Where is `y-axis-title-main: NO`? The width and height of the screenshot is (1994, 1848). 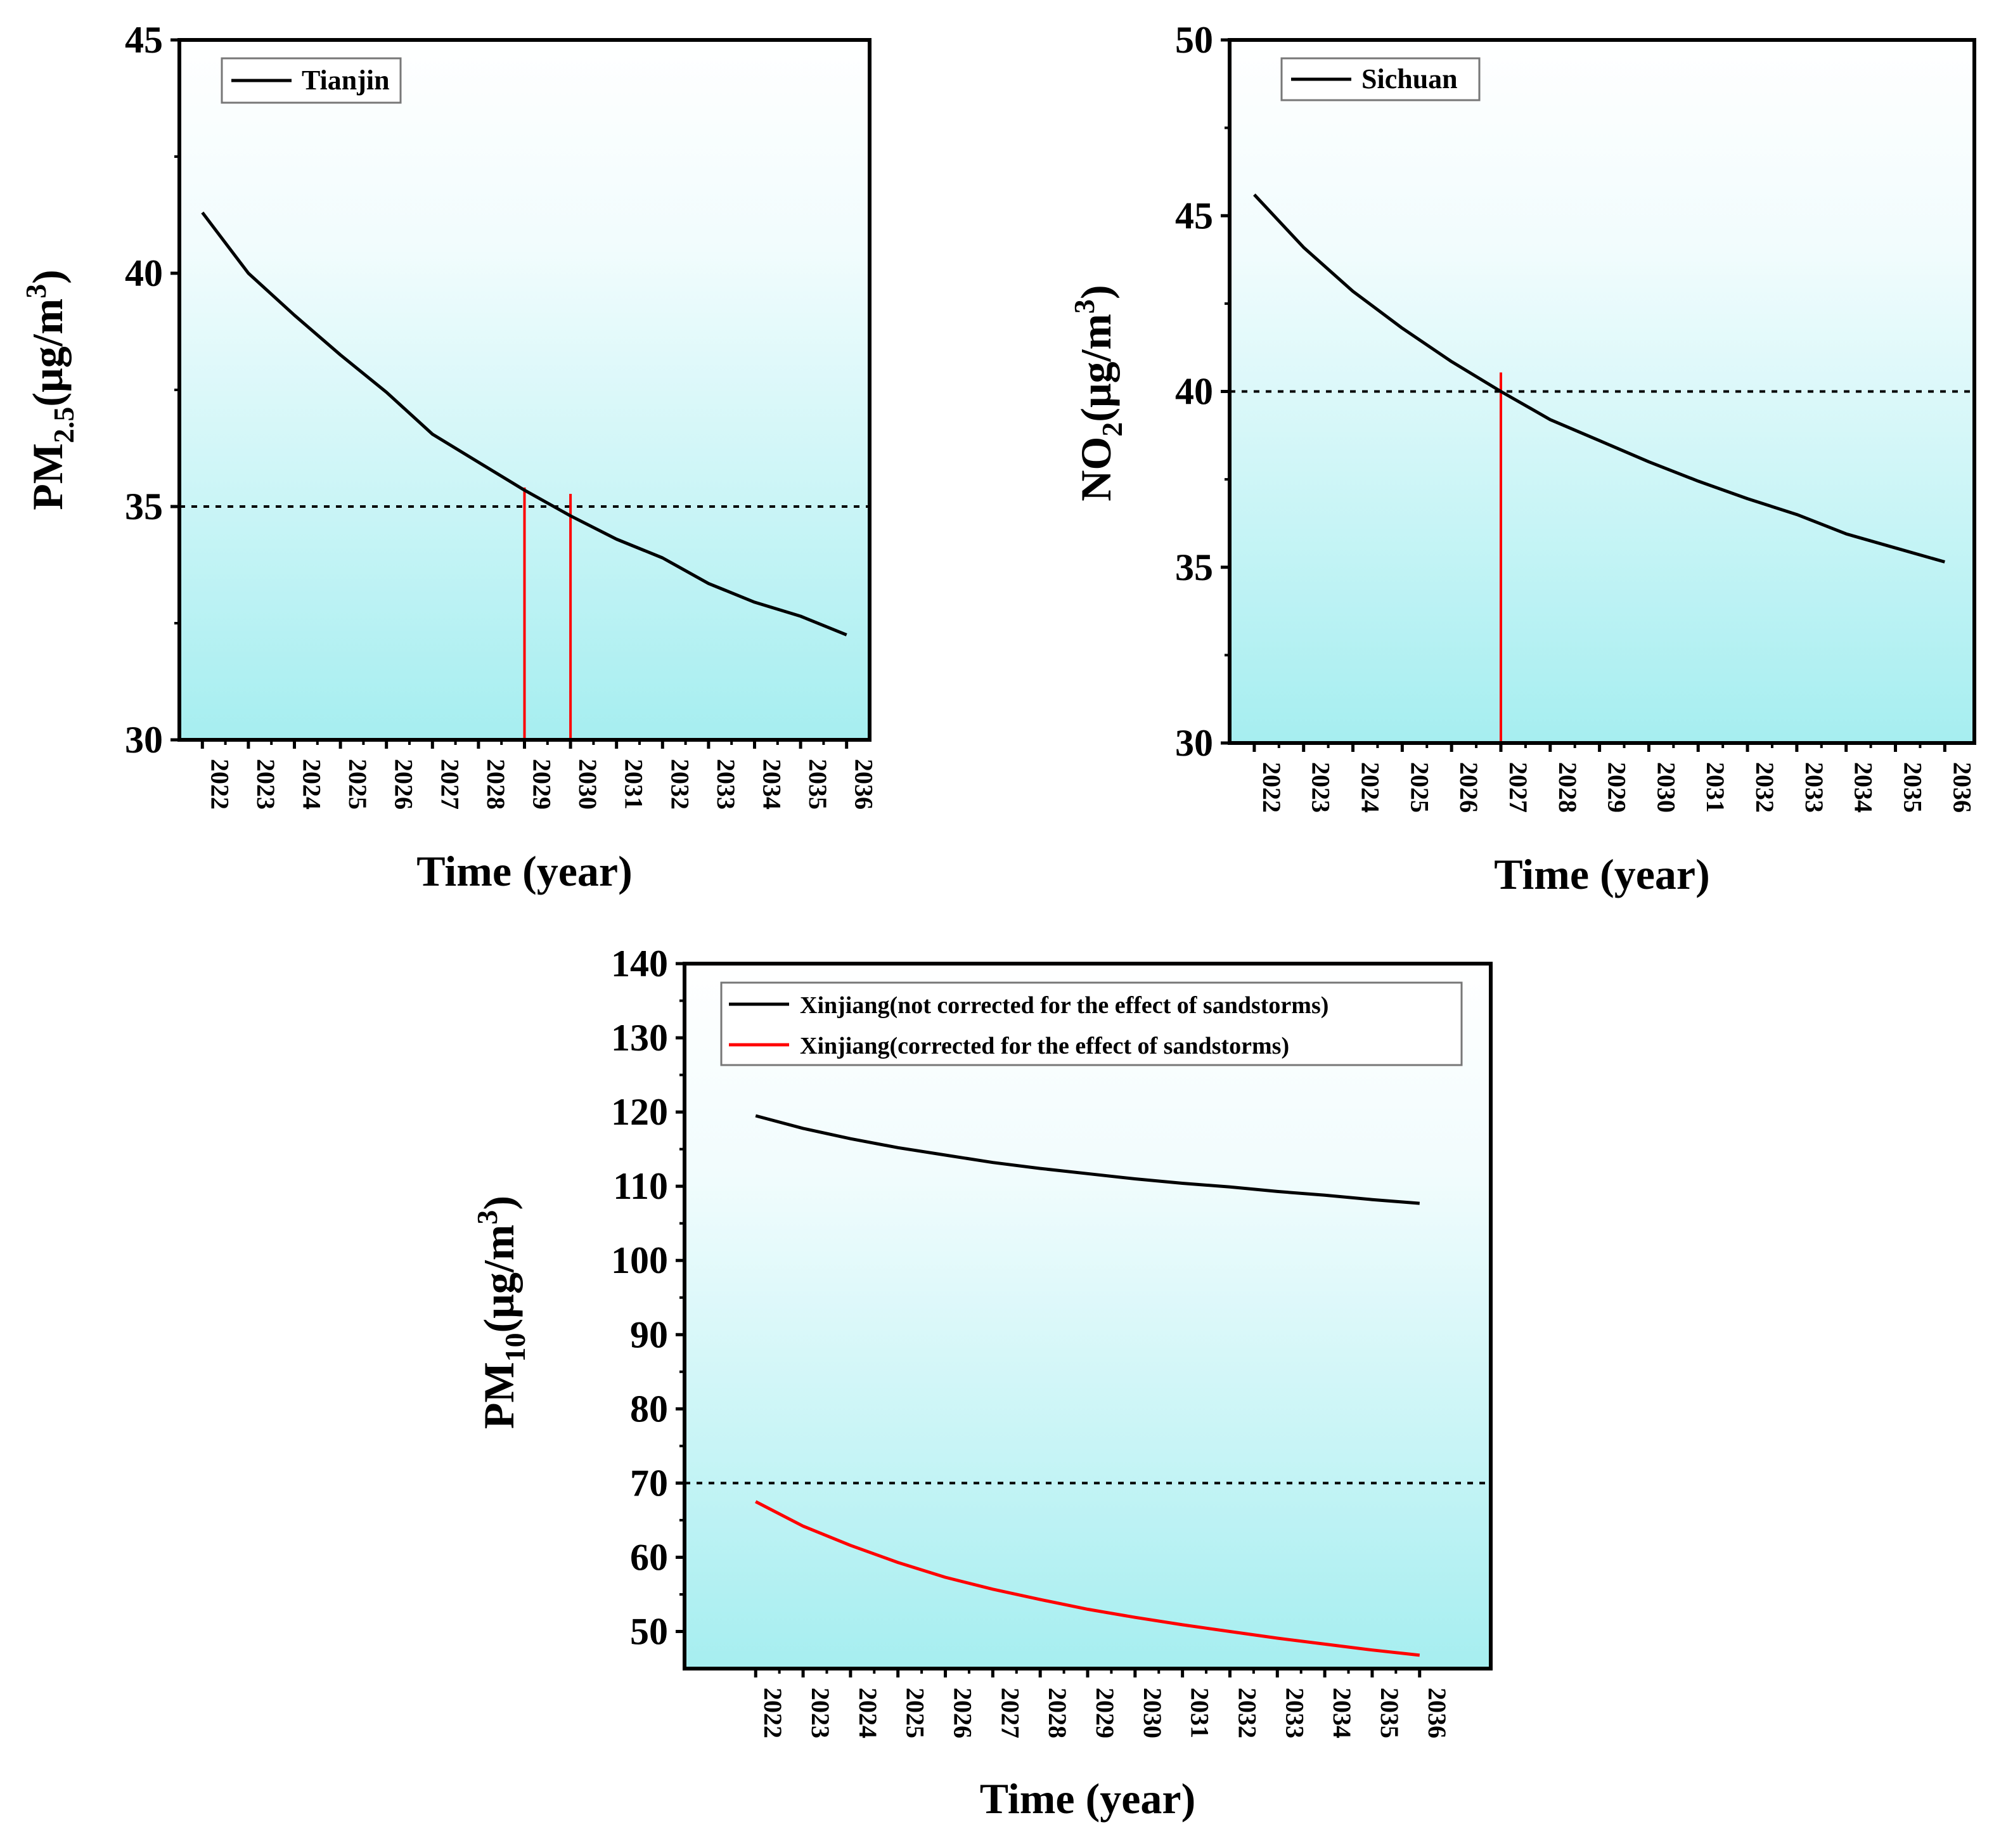
y-axis-title-main: NO is located at coordinates (1096, 469).